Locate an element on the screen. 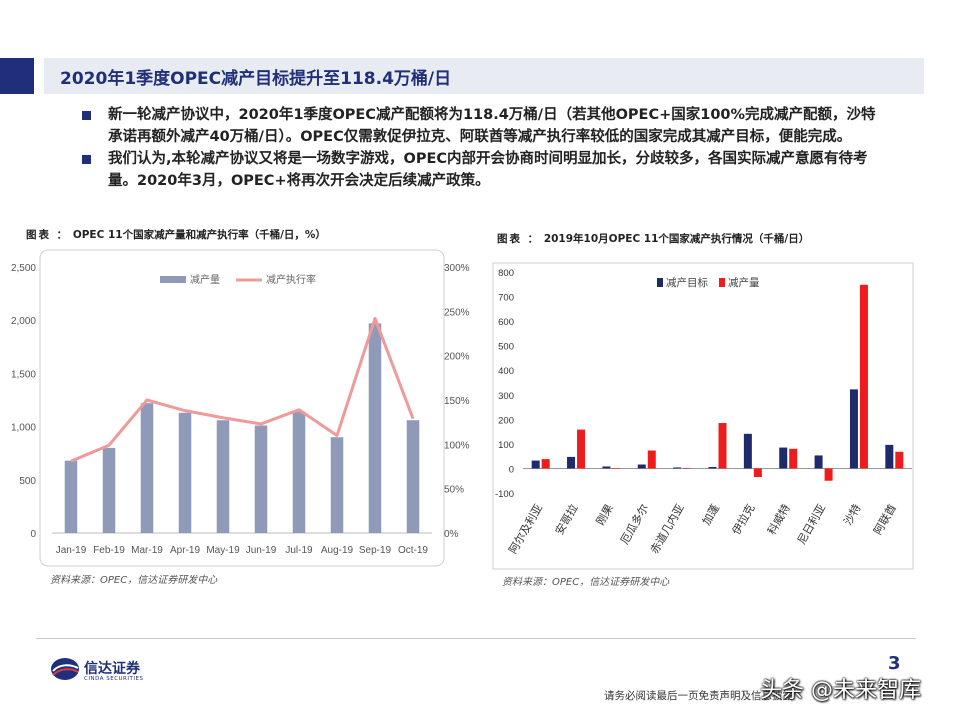  chart2-legend-label-actual: 减产量 is located at coordinates (744, 282).